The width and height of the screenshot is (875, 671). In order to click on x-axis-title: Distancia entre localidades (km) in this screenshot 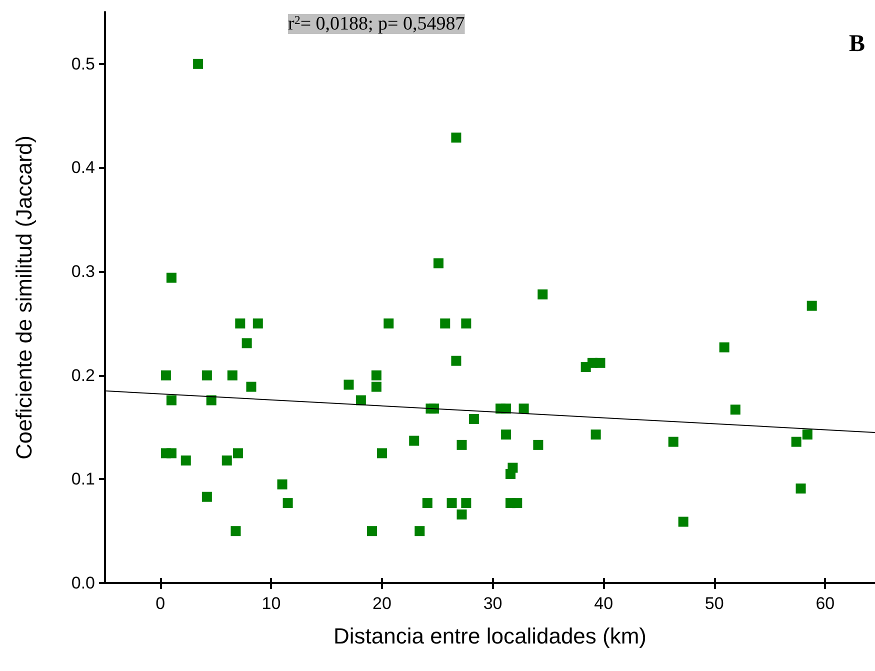, I will do `click(490, 636)`.